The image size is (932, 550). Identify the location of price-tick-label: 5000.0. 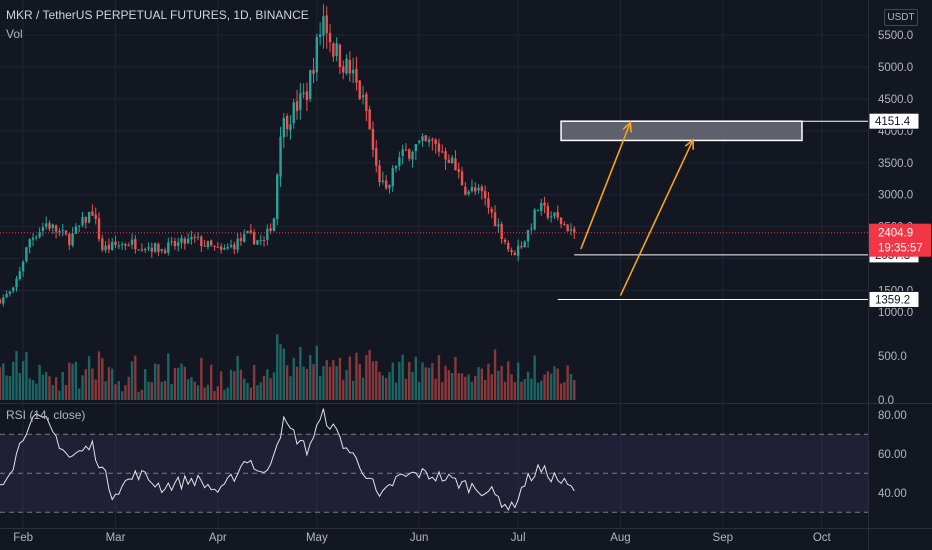
(895, 68).